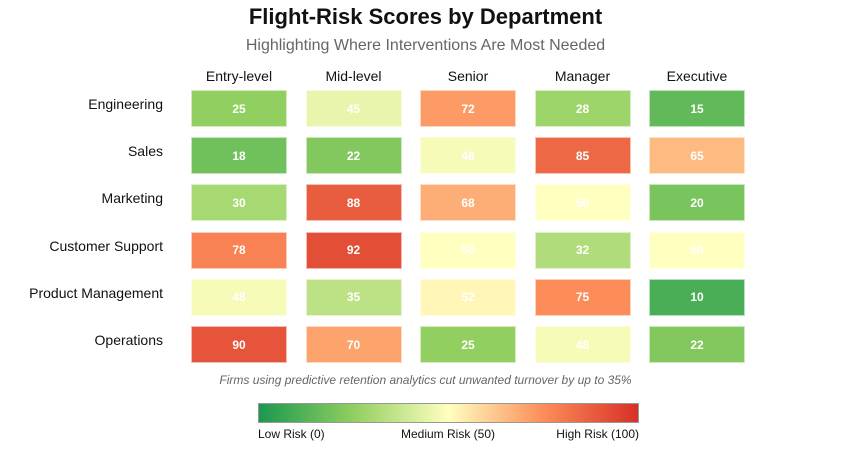  Describe the element at coordinates (239, 156) in the screenshot. I see `heatmap-cell: 18` at that location.